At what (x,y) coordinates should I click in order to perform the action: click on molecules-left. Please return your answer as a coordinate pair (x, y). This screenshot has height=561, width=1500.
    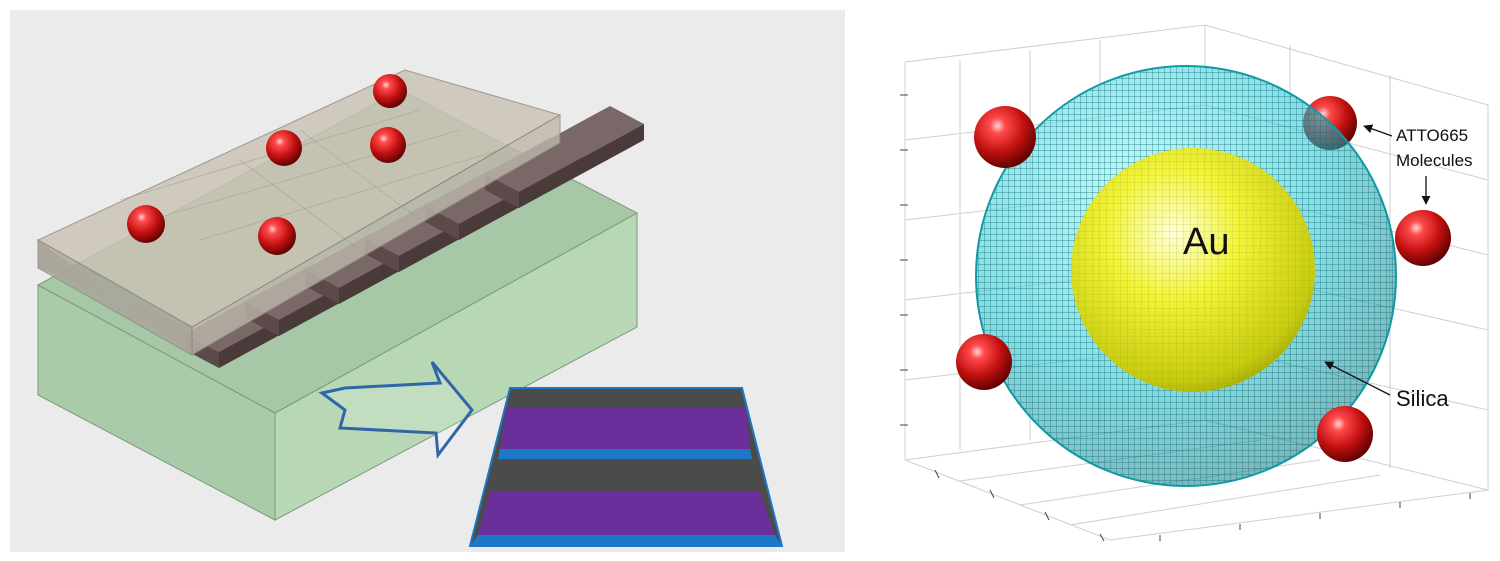
    Looking at the image, I should click on (267, 164).